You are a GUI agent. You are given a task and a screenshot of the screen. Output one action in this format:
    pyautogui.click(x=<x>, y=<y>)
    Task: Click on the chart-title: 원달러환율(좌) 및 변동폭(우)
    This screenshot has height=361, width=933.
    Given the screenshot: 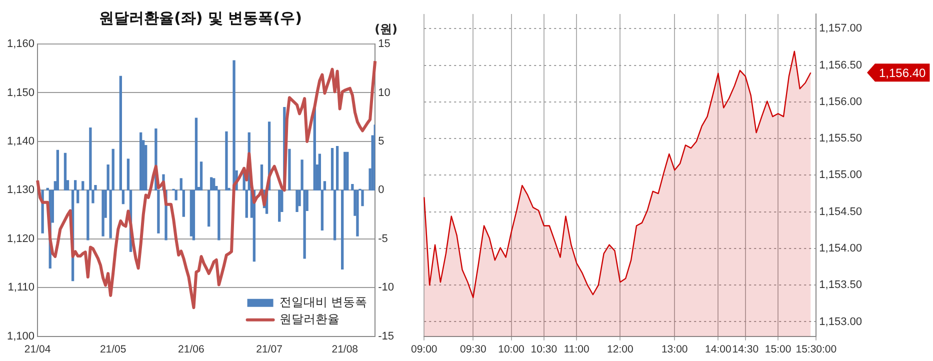 What is the action you would take?
    pyautogui.click(x=200, y=17)
    